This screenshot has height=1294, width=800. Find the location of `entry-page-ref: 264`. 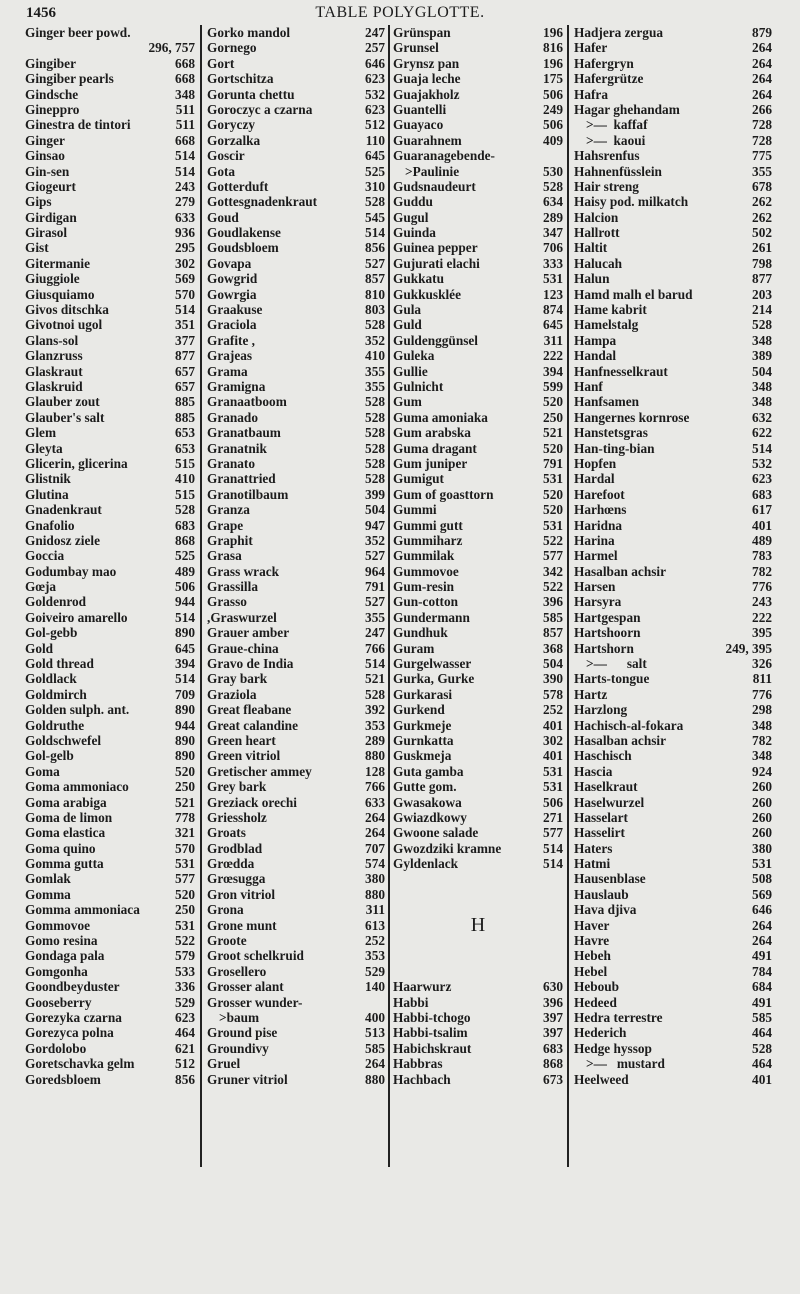

entry-page-ref: 264 is located at coordinates (375, 1064).